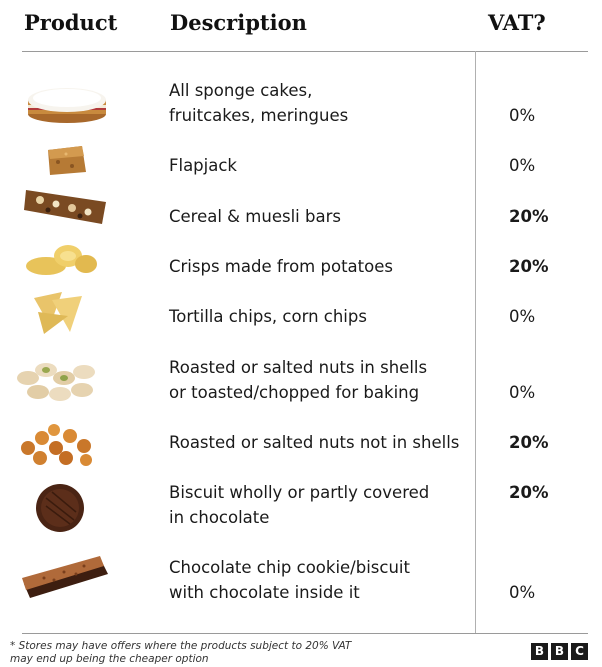 The image size is (602, 667). What do you see at coordinates (65, 577) in the screenshot?
I see `cookie-sandwich-image` at bounding box center [65, 577].